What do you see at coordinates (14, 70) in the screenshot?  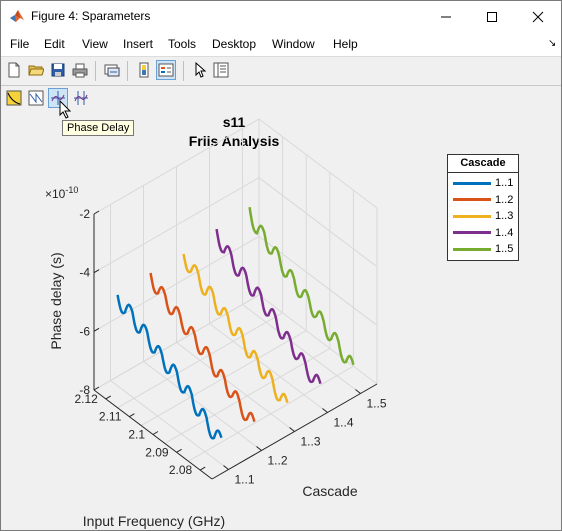 I see `new-figure-button` at bounding box center [14, 70].